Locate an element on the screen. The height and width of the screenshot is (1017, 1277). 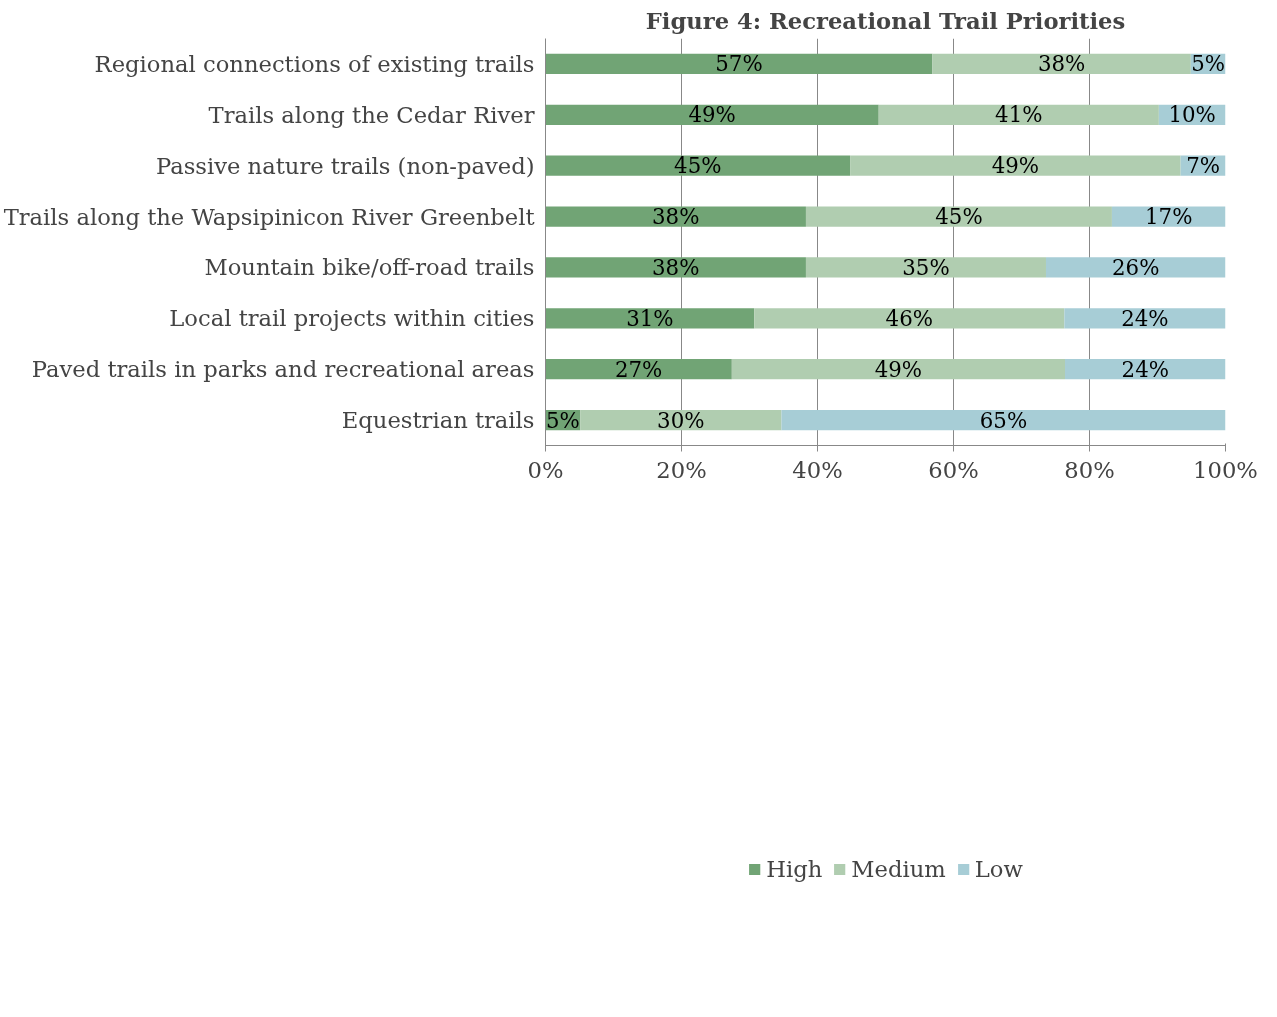
data-label: 41% is located at coordinates (1019, 115).